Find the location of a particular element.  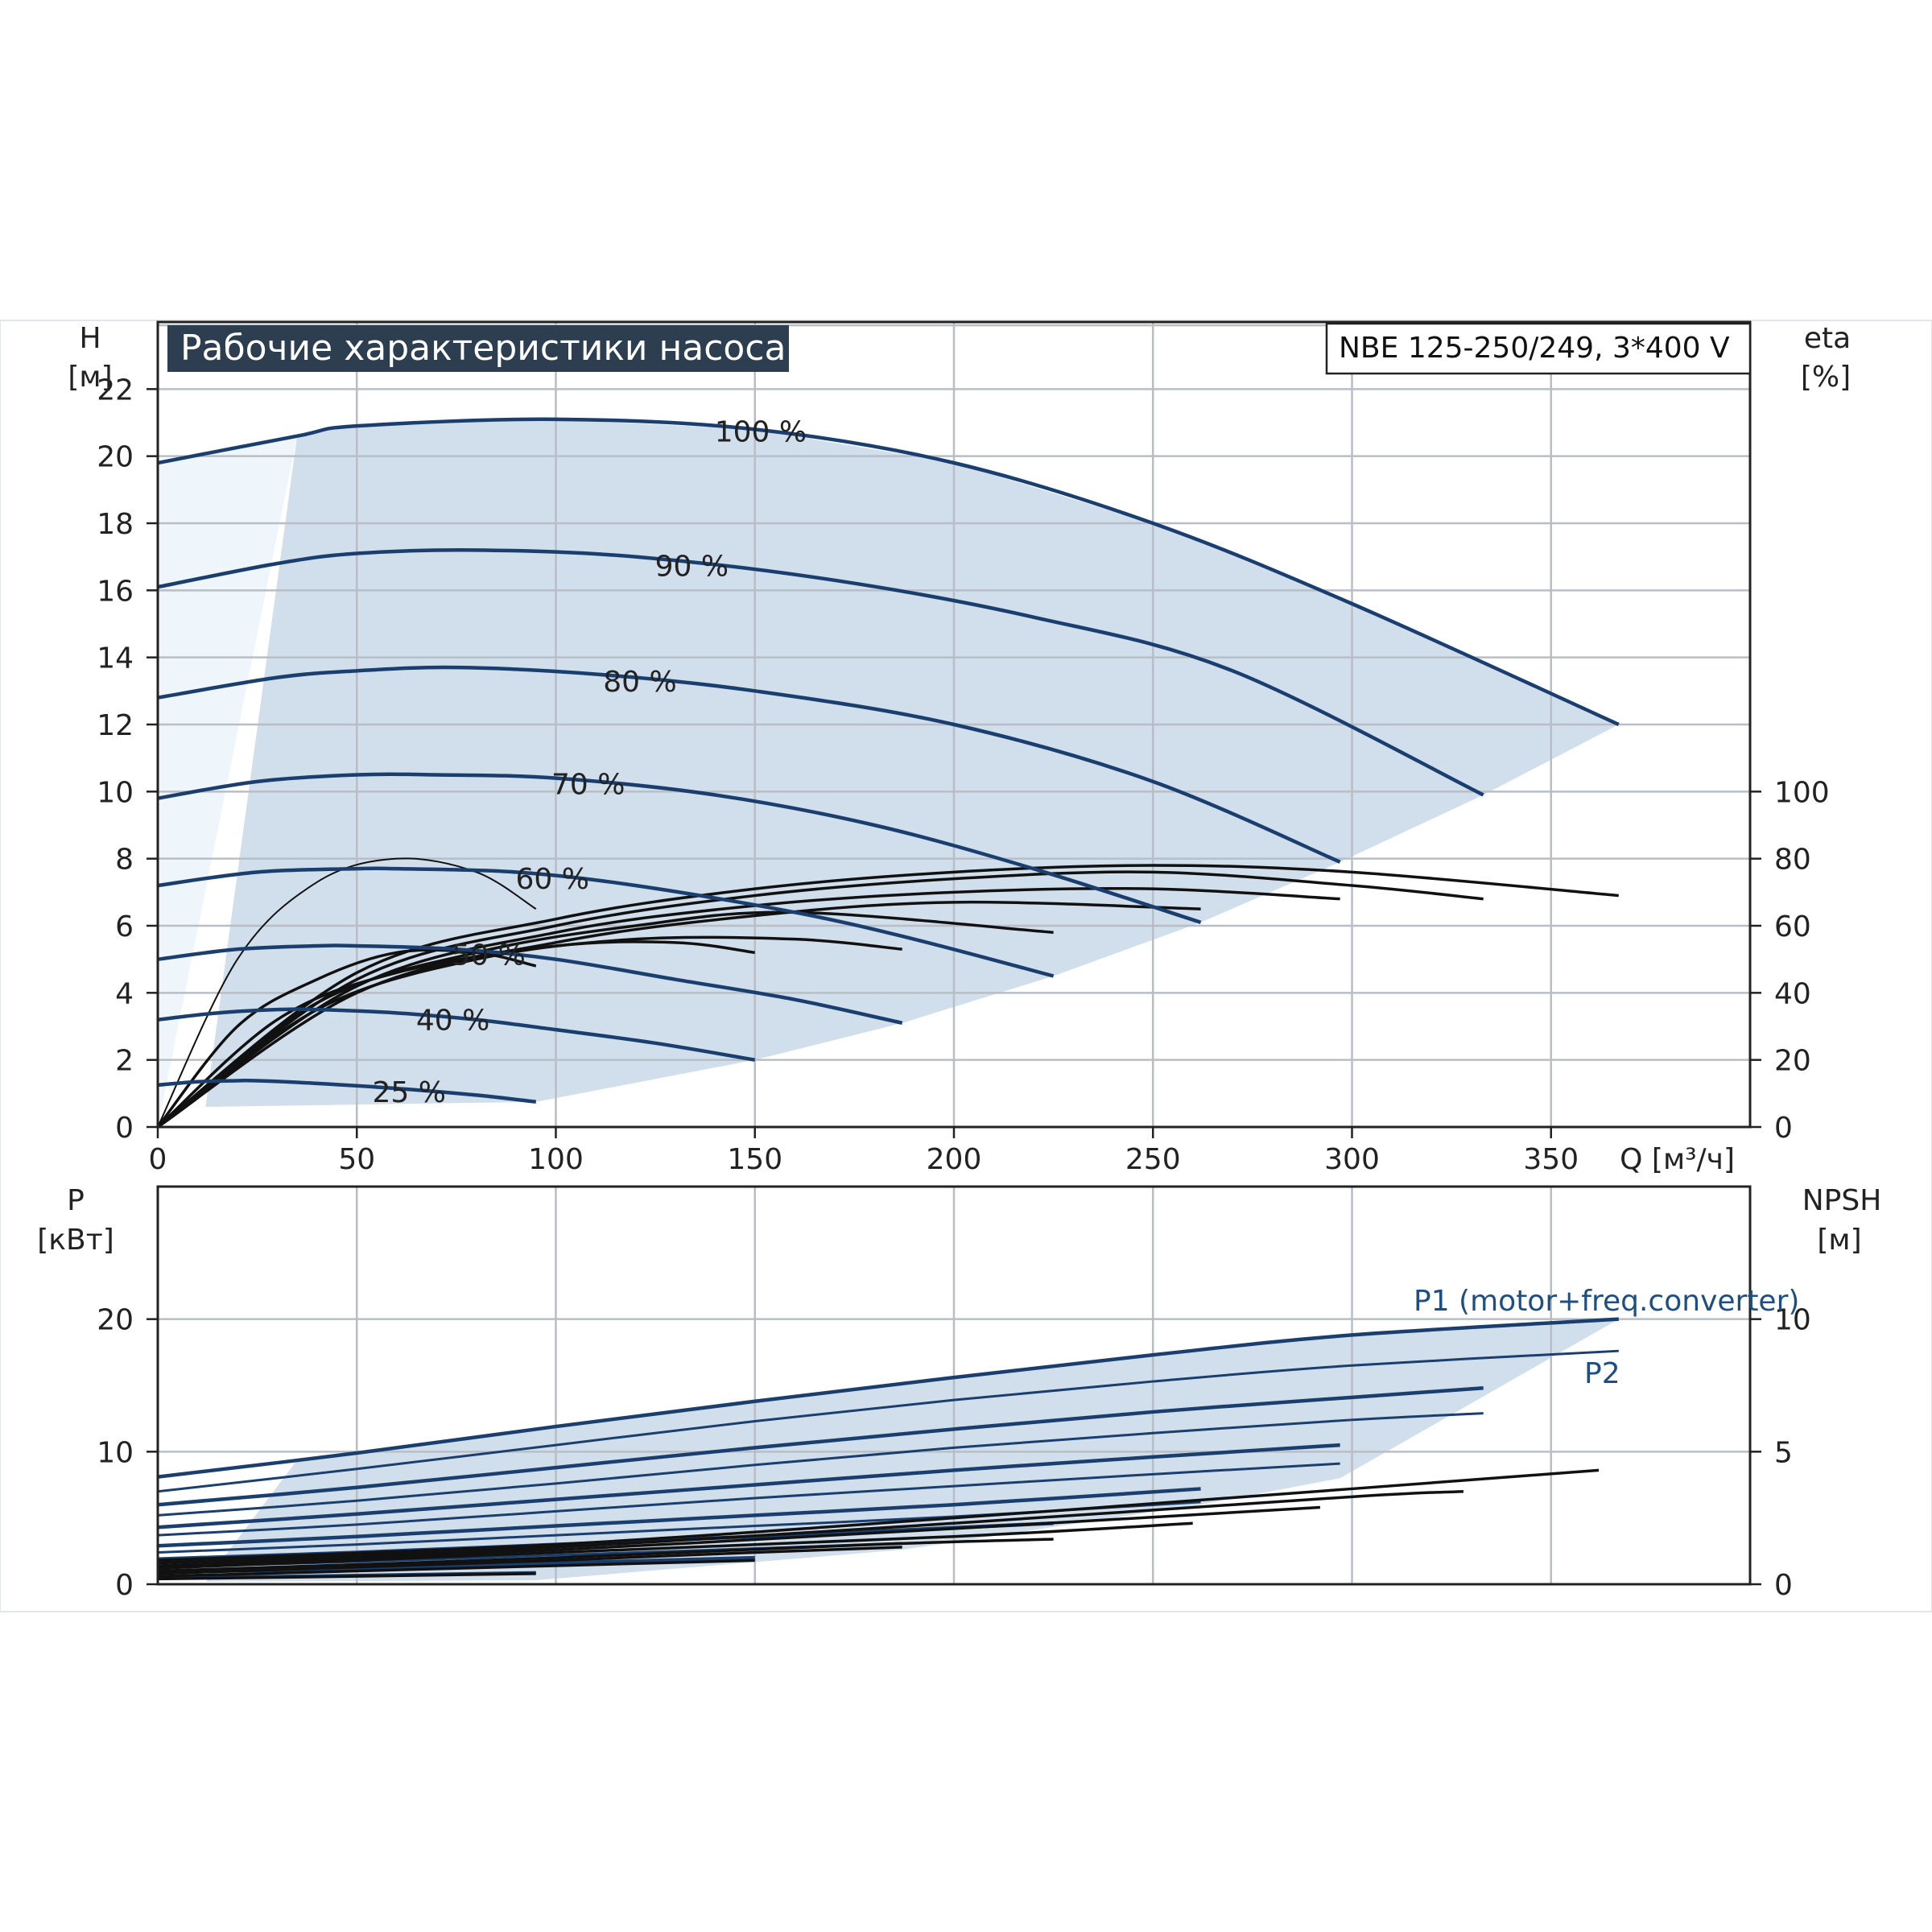

speed-label: 90 % is located at coordinates (692, 566).